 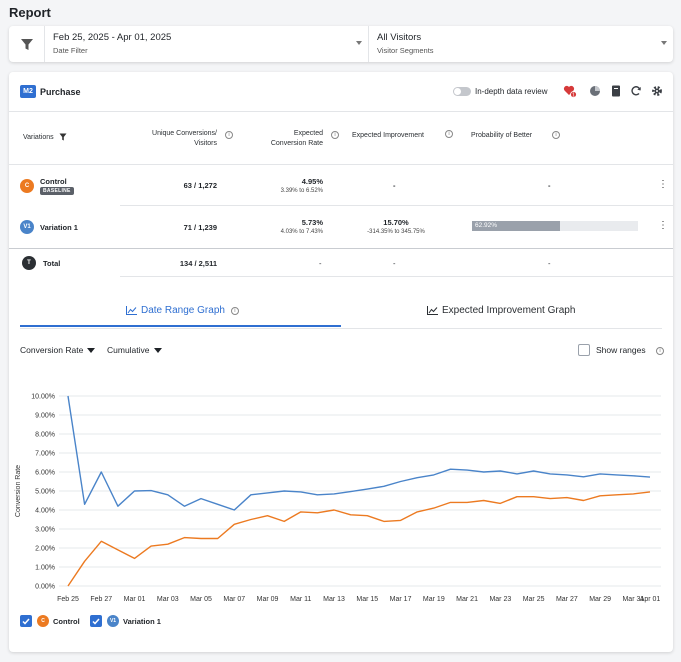 I want to click on improvement-range: -314.35% to 345.75%, so click(x=396, y=232).